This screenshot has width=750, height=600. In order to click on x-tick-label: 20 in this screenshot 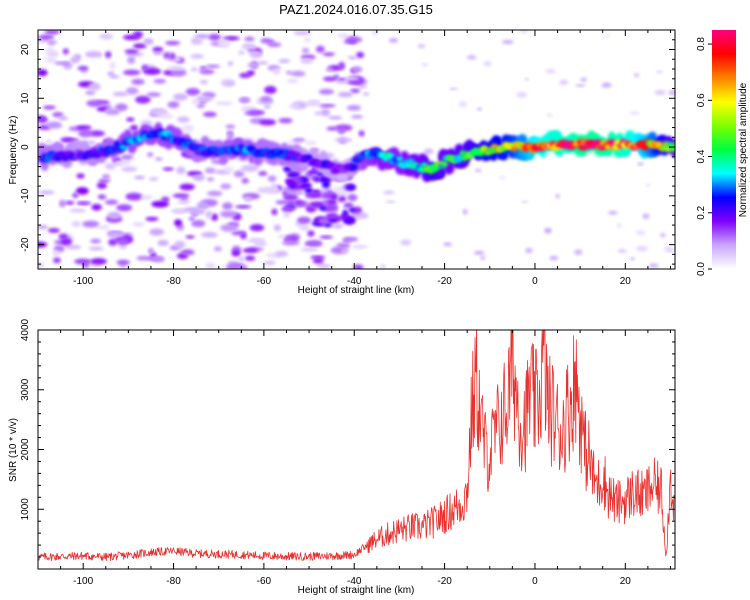, I will do `click(626, 581)`.